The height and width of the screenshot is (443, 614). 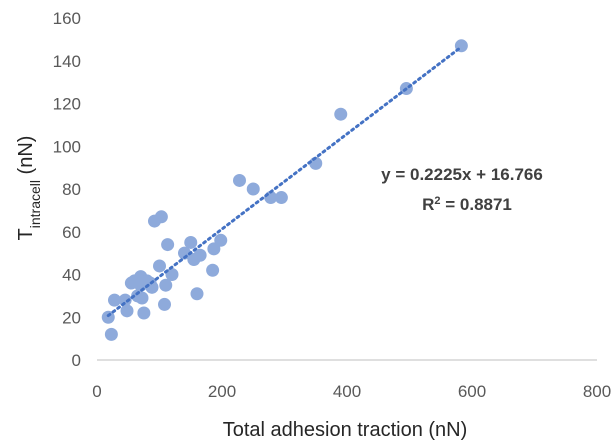 What do you see at coordinates (67, 61) in the screenshot?
I see `y-tick-label: 140` at bounding box center [67, 61].